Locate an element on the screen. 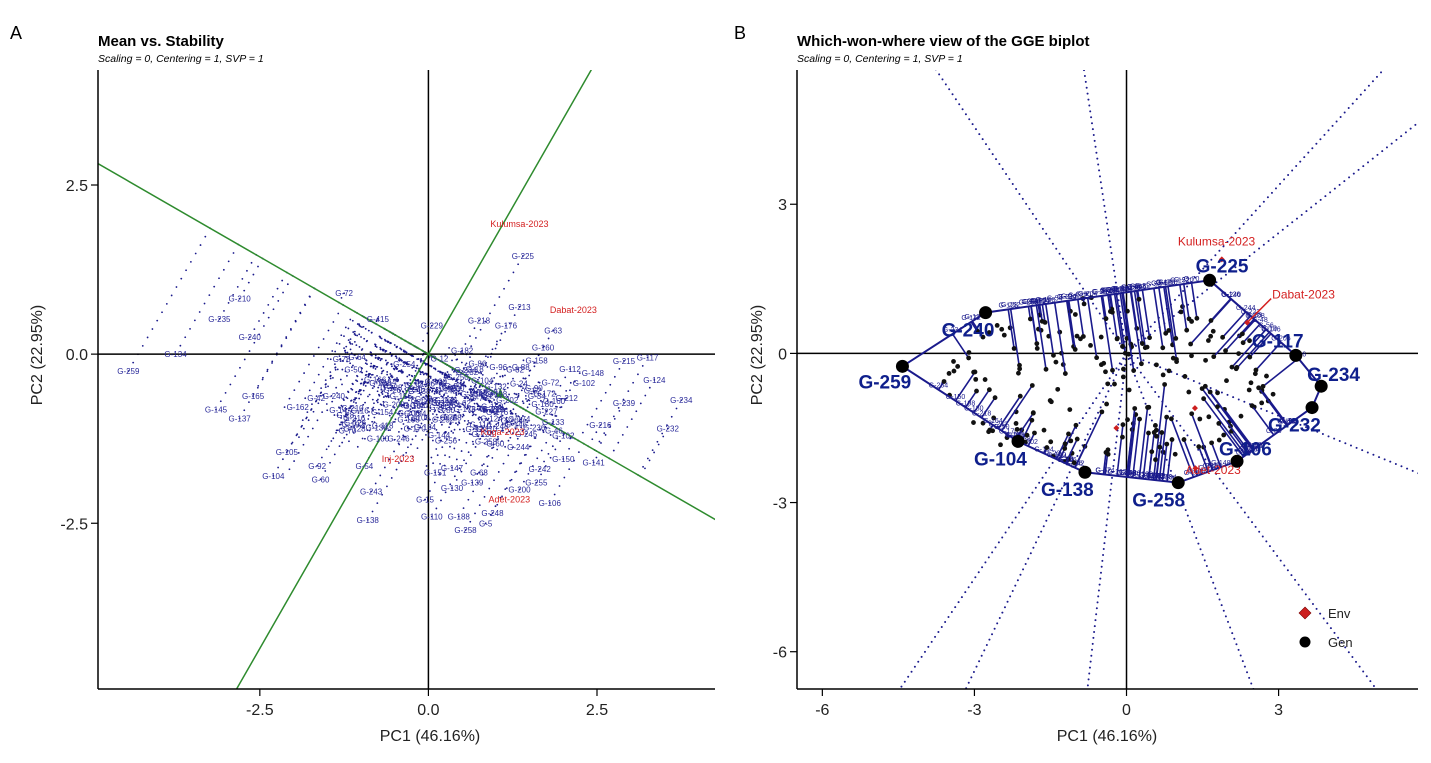 The width and height of the screenshot is (1431, 763). genotype-label: G-222 is located at coordinates (1251, 312).